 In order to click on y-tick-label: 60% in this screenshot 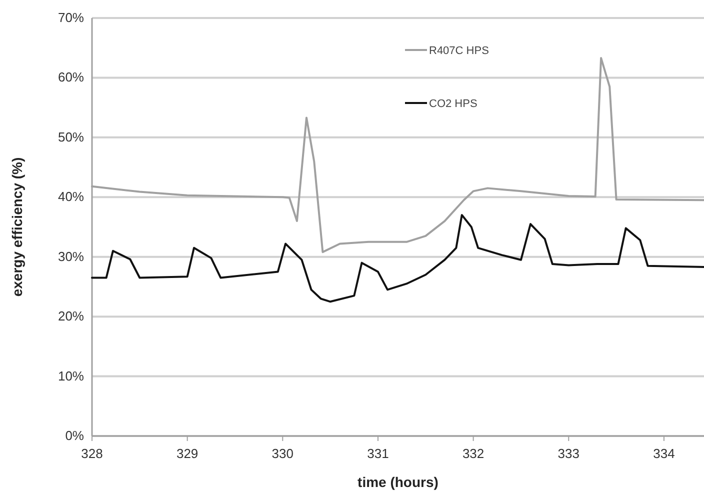, I will do `click(71, 77)`.